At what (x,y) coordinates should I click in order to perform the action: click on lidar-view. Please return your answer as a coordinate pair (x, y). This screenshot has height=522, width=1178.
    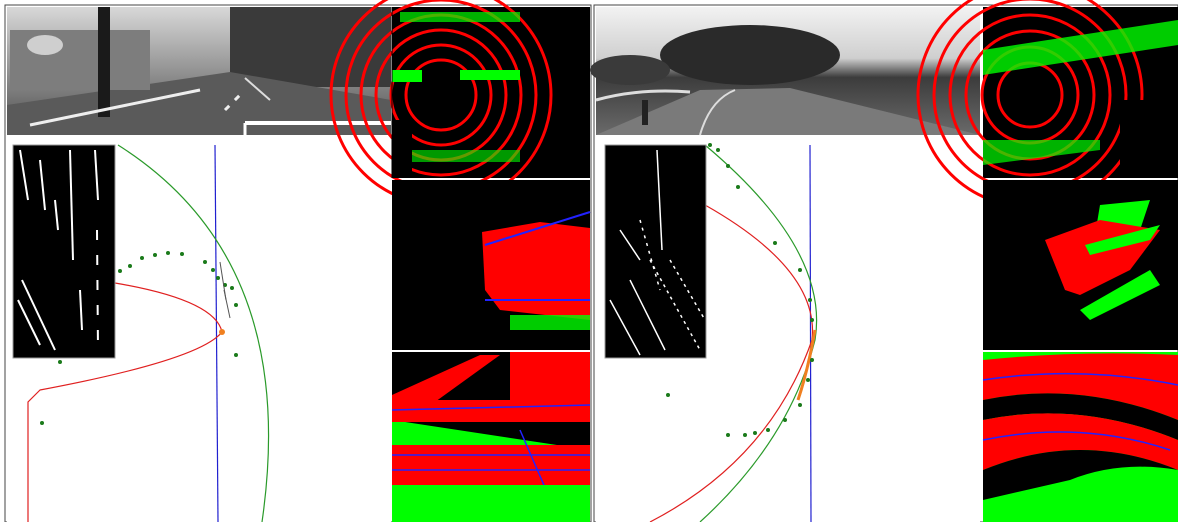
    Looking at the image, I should click on (1047, 104).